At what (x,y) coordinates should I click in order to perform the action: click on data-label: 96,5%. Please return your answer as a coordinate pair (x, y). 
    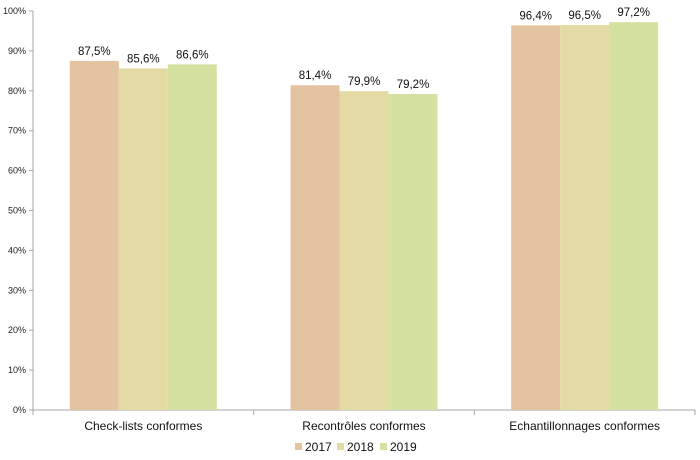
    Looking at the image, I should click on (584, 16).